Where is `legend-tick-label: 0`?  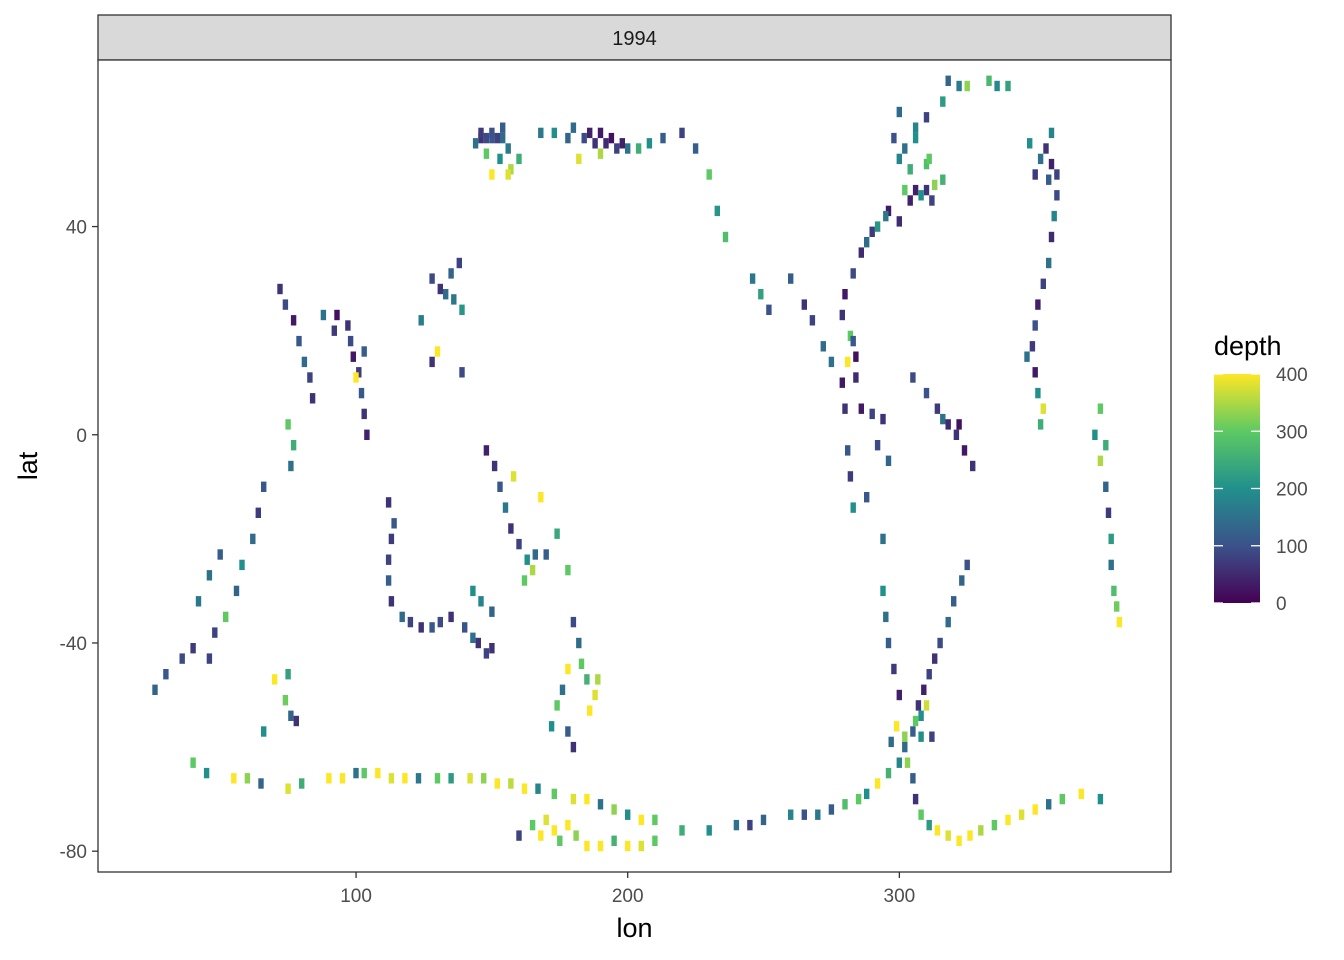 legend-tick-label: 0 is located at coordinates (1281, 604).